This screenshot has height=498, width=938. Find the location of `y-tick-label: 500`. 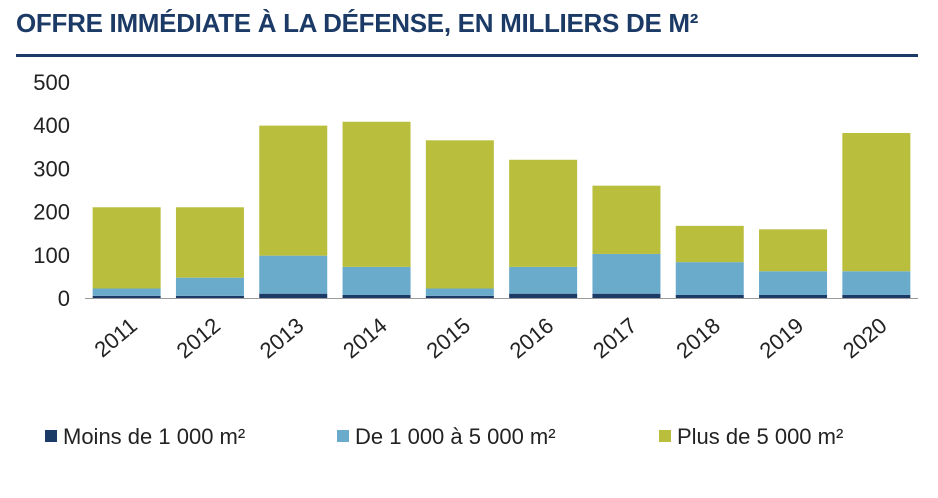

y-tick-label: 500 is located at coordinates (51, 82).